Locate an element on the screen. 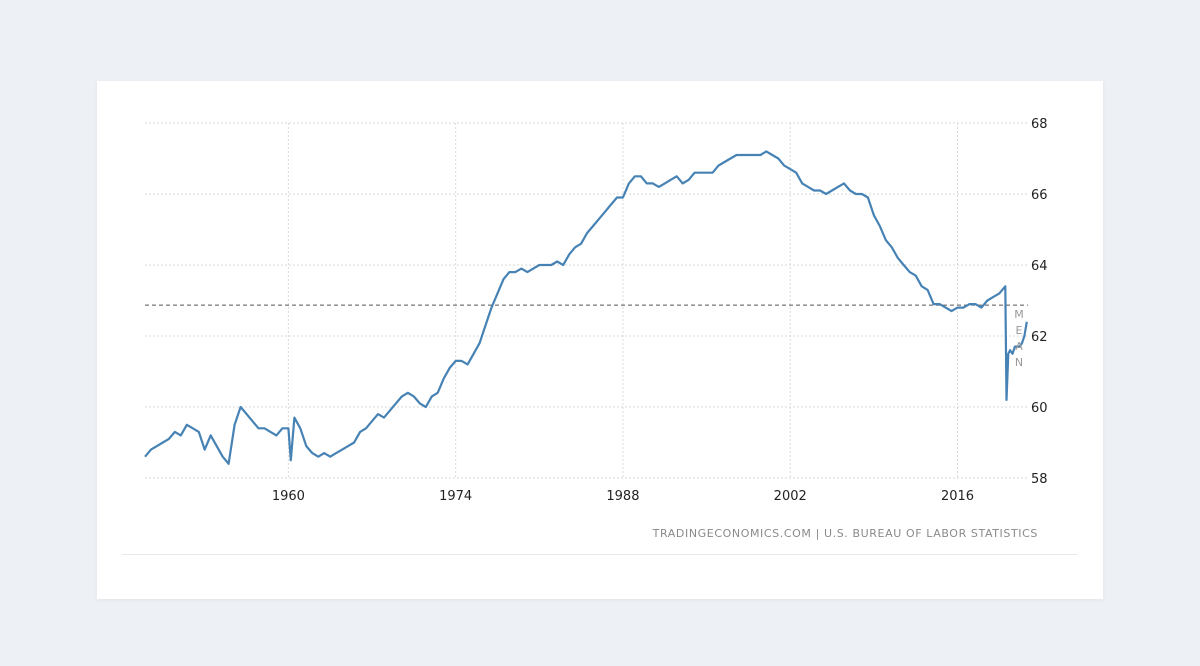 The width and height of the screenshot is (1200, 666). x-tick-label: 1960 is located at coordinates (288, 496).